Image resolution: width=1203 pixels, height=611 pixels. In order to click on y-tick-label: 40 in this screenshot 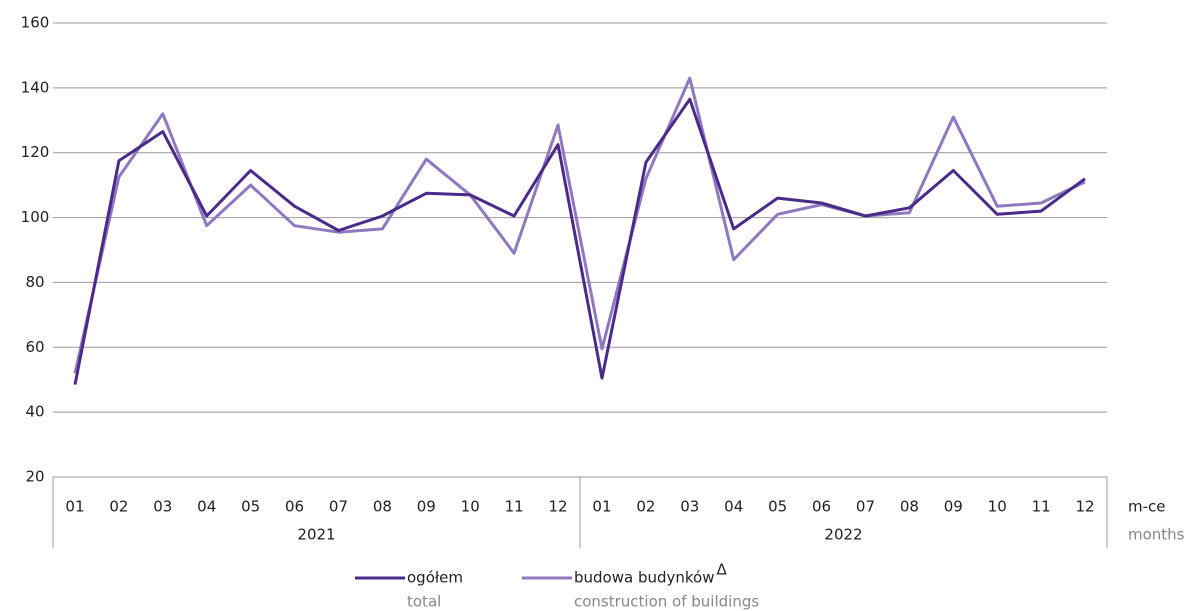, I will do `click(34, 412)`.